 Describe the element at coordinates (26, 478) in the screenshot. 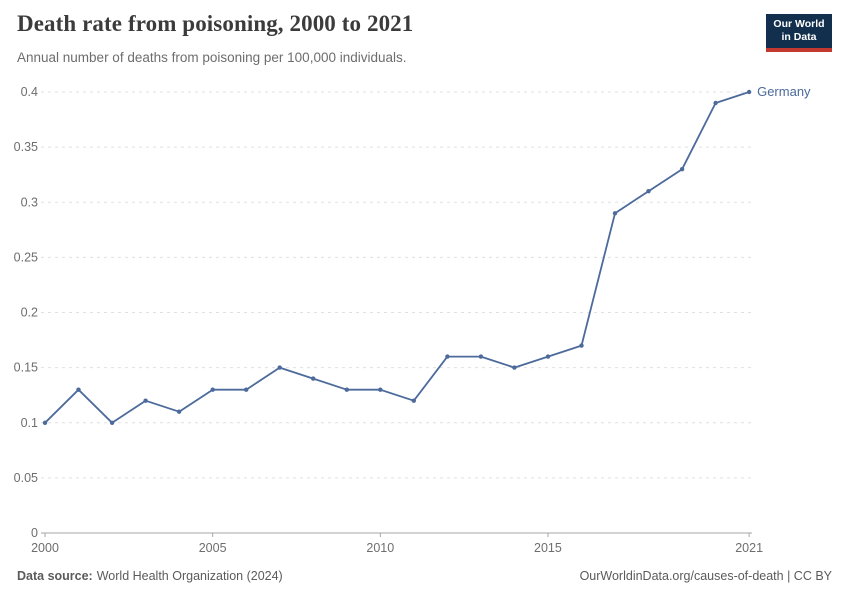

I see `y-tick-label: 0.05` at that location.